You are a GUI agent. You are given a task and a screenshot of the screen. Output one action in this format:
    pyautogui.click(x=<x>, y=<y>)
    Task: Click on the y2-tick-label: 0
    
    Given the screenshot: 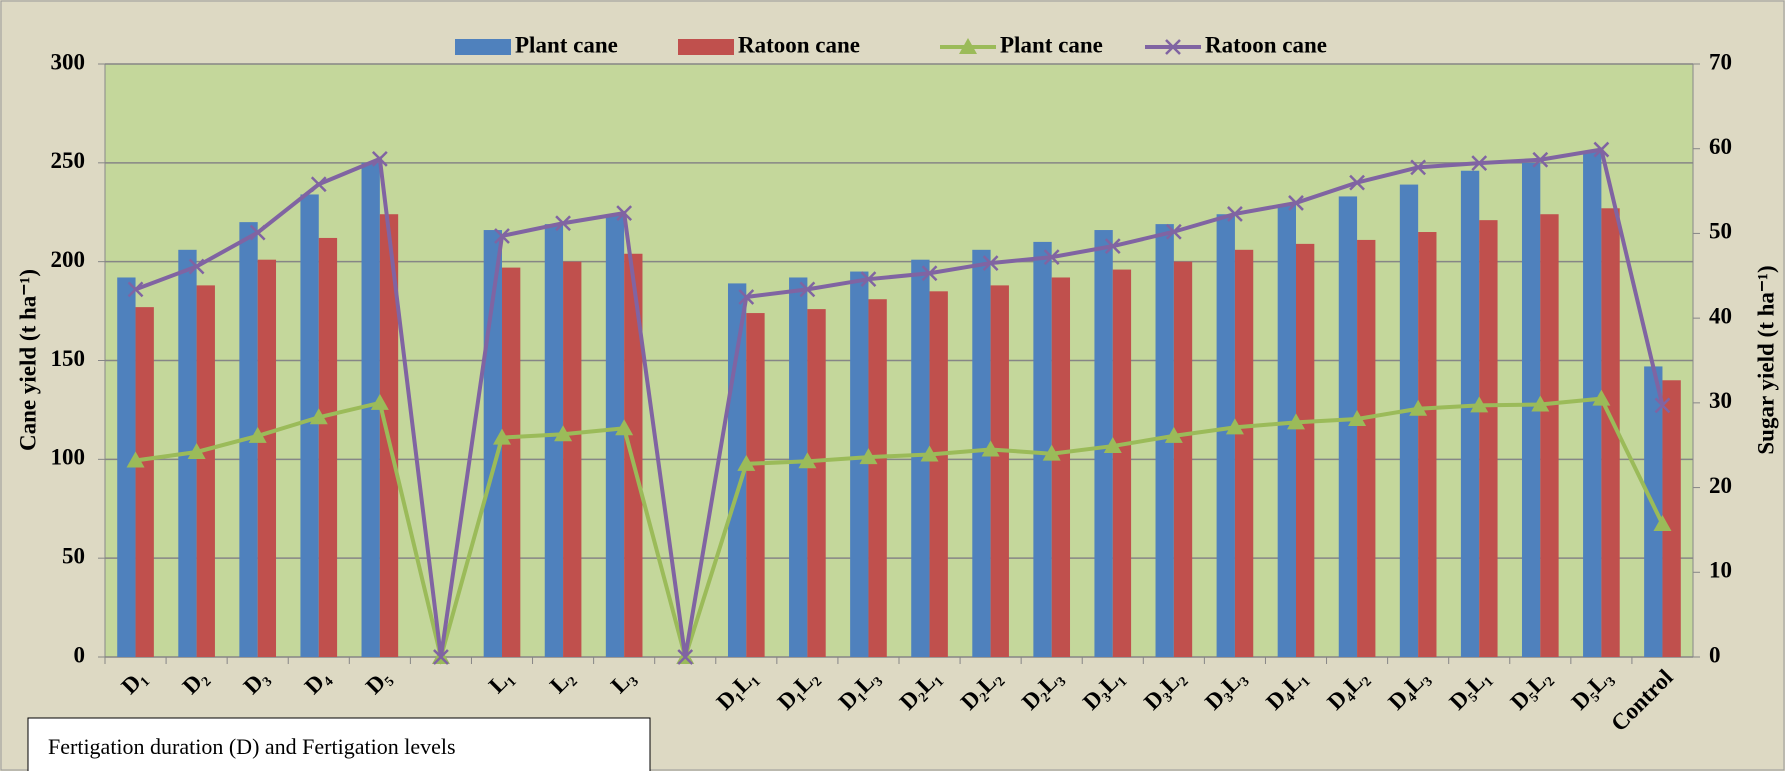 What is the action you would take?
    pyautogui.click(x=1715, y=654)
    